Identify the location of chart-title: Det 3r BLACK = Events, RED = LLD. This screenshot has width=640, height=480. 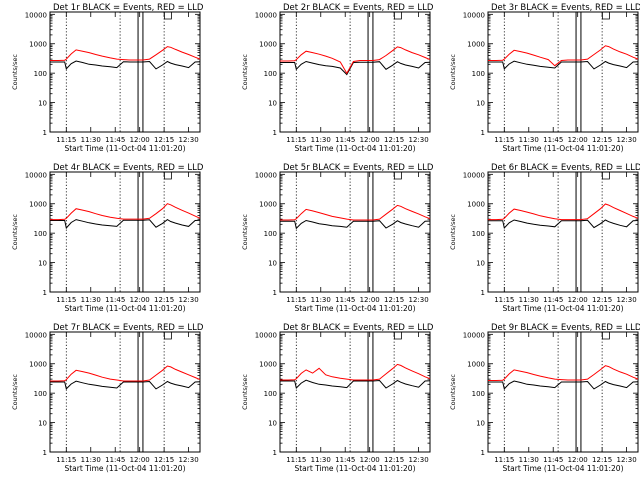
(565, 8).